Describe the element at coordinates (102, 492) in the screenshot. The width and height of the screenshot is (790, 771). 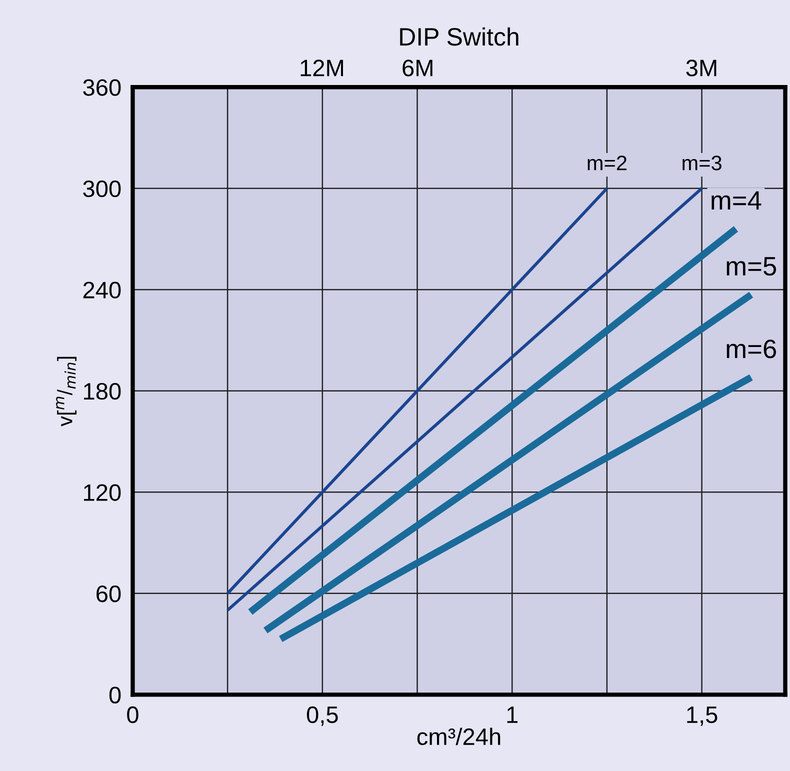
I see `y-tick-label: 120` at that location.